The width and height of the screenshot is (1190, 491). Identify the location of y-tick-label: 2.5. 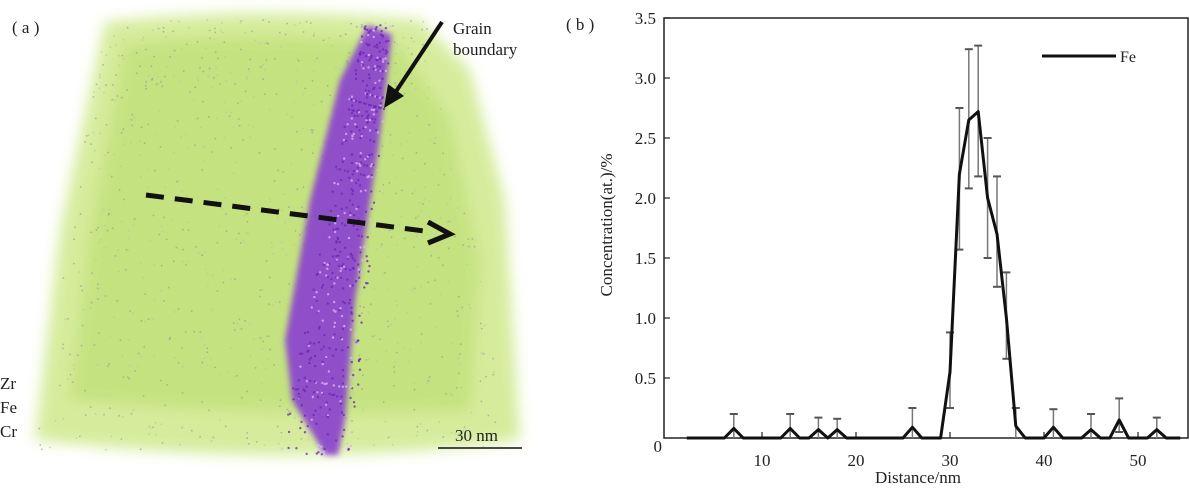
(645, 138).